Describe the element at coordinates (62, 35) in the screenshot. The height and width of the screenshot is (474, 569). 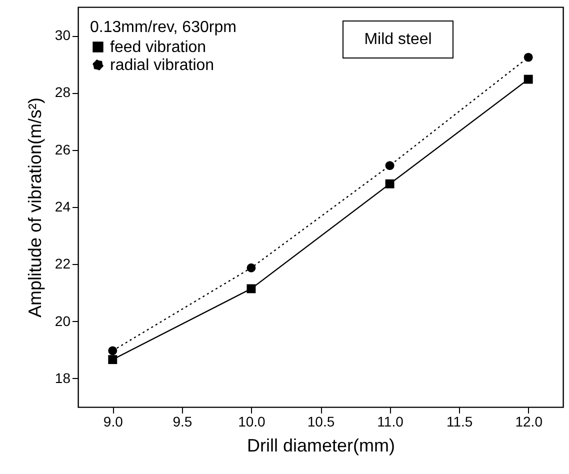
I see `y-tick-label: 30` at that location.